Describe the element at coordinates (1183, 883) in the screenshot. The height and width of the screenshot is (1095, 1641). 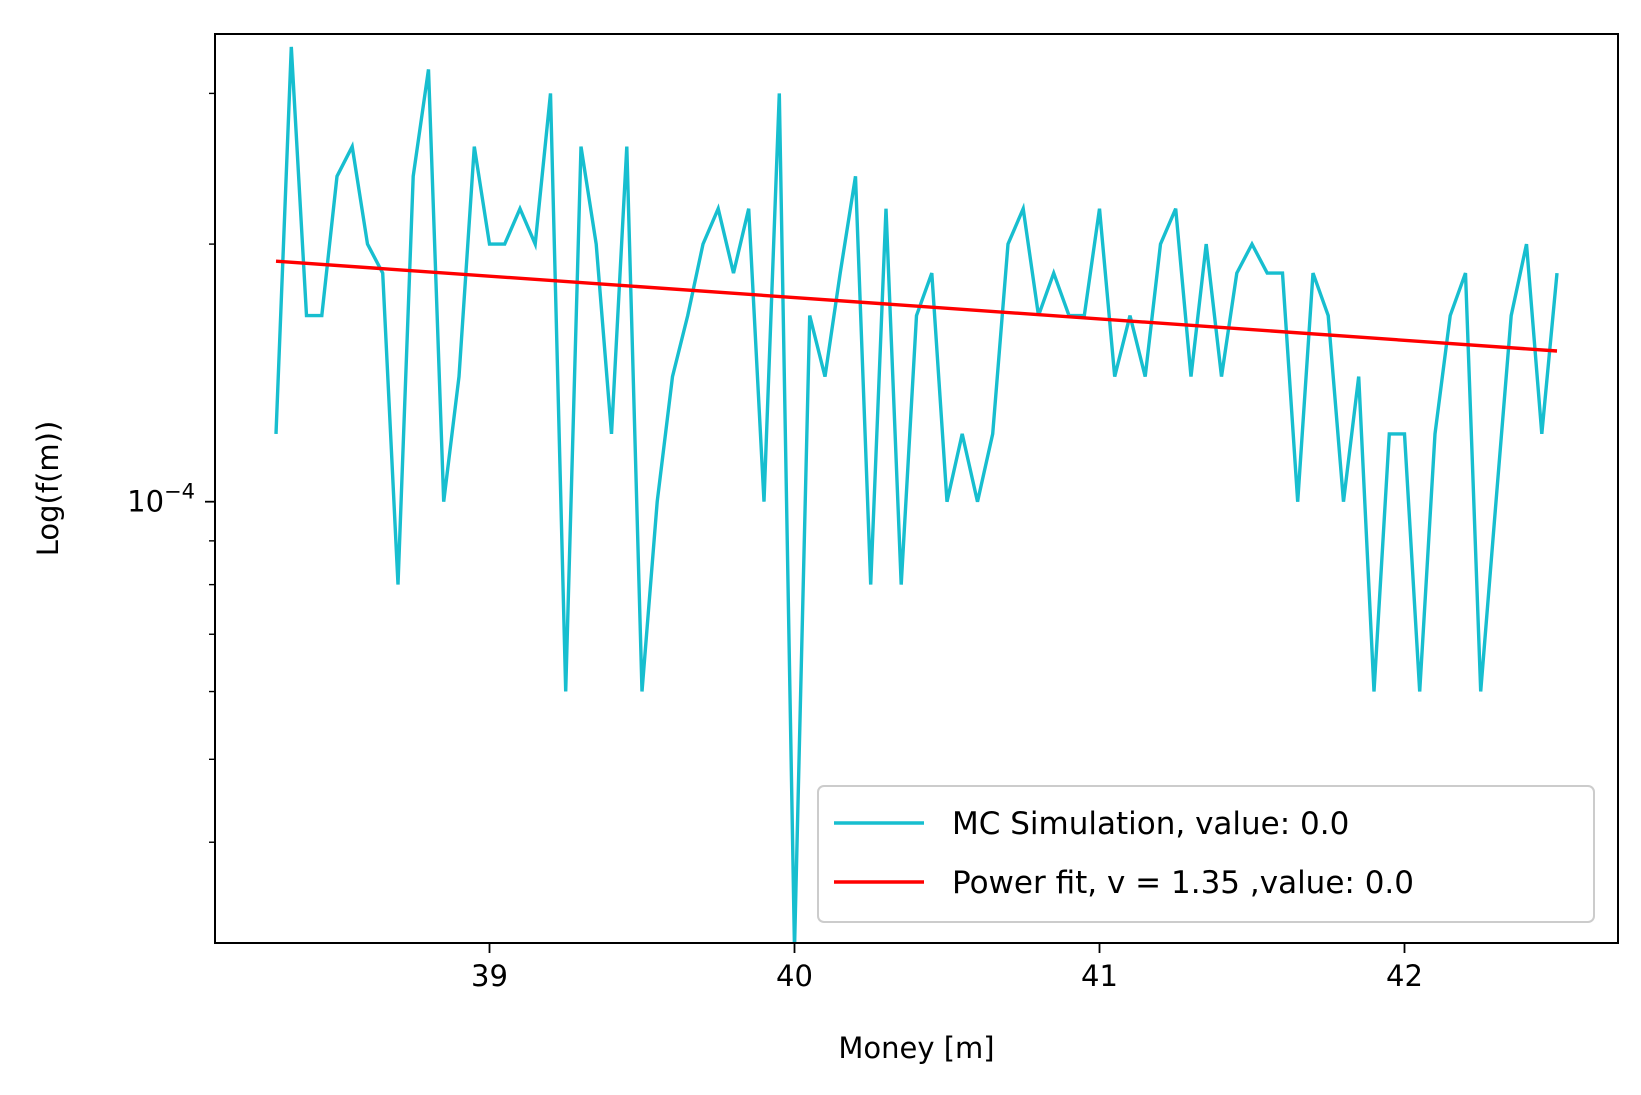
I see `legend-entry-1: Power fit, v = 1.35 ,value: 0.0` at that location.